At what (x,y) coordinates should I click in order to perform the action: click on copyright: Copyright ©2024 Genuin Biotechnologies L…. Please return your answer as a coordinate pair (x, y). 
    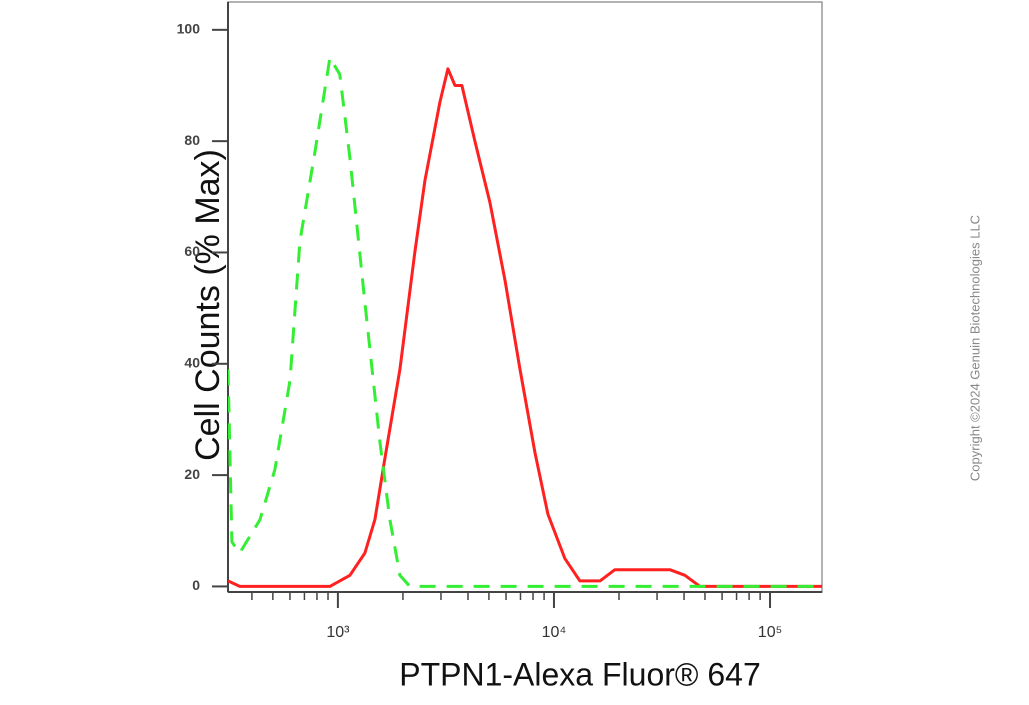
    Looking at the image, I should click on (974, 348).